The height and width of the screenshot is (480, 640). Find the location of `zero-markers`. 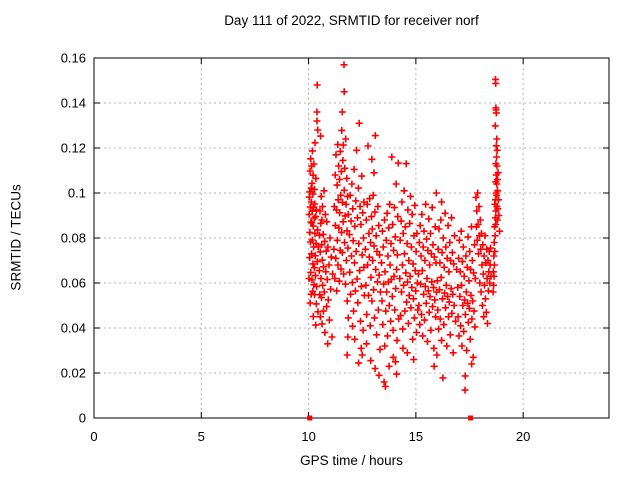

zero-markers is located at coordinates (390, 418).